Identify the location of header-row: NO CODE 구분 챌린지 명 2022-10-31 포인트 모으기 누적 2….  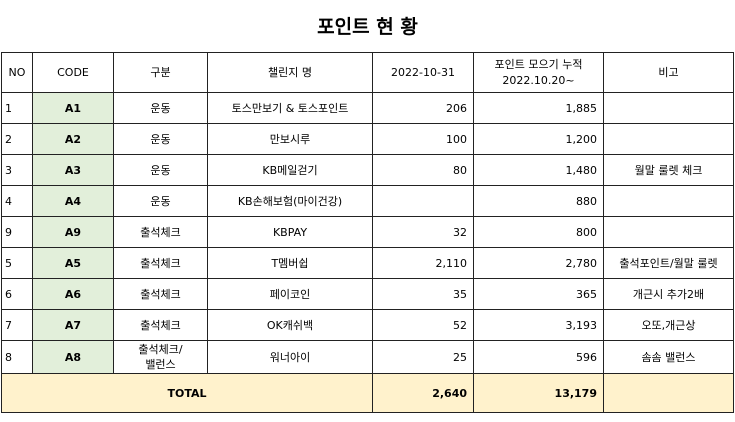
(367, 72).